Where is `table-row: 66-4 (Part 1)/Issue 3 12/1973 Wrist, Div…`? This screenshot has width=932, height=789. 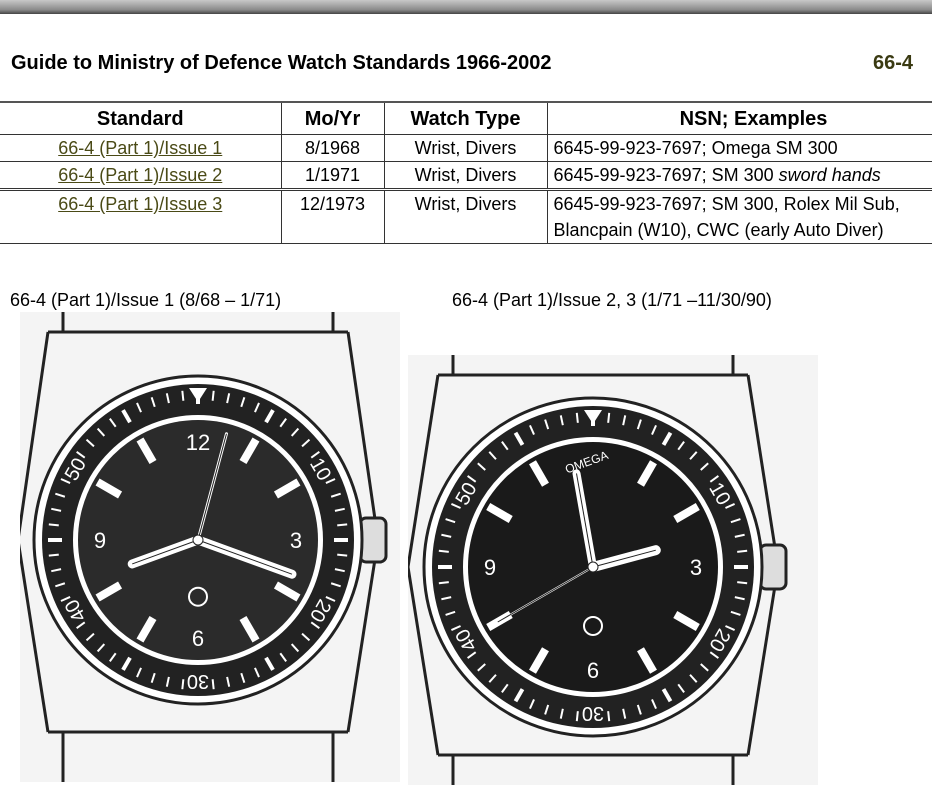
table-row: 66-4 (Part 1)/Issue 3 12/1973 Wrist, Div… is located at coordinates (466, 216).